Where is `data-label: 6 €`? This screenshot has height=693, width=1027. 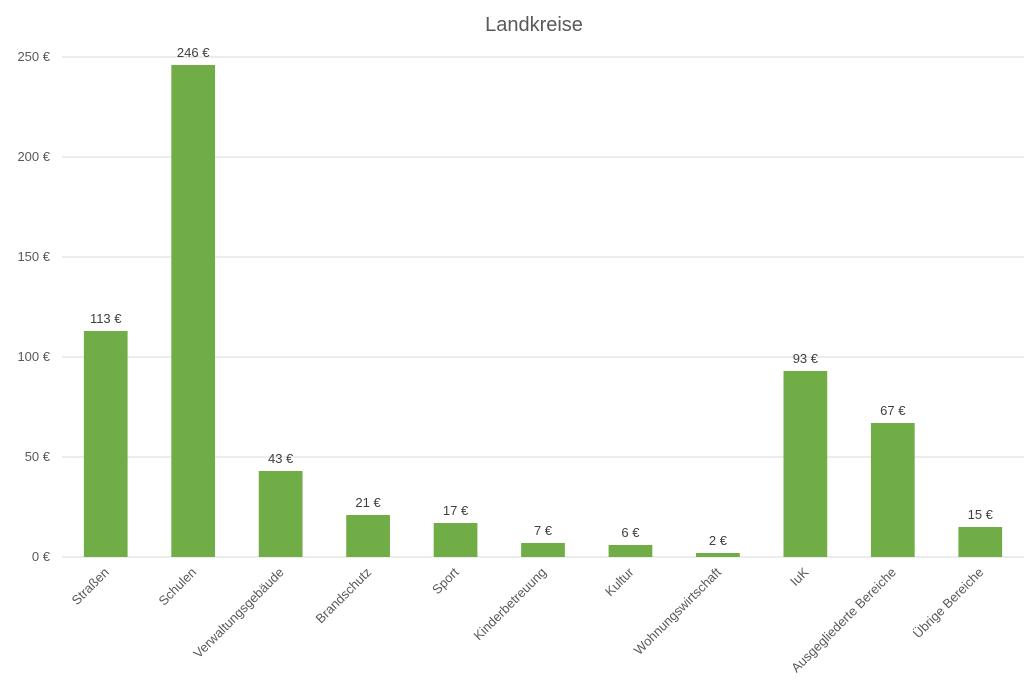 data-label: 6 € is located at coordinates (630, 532).